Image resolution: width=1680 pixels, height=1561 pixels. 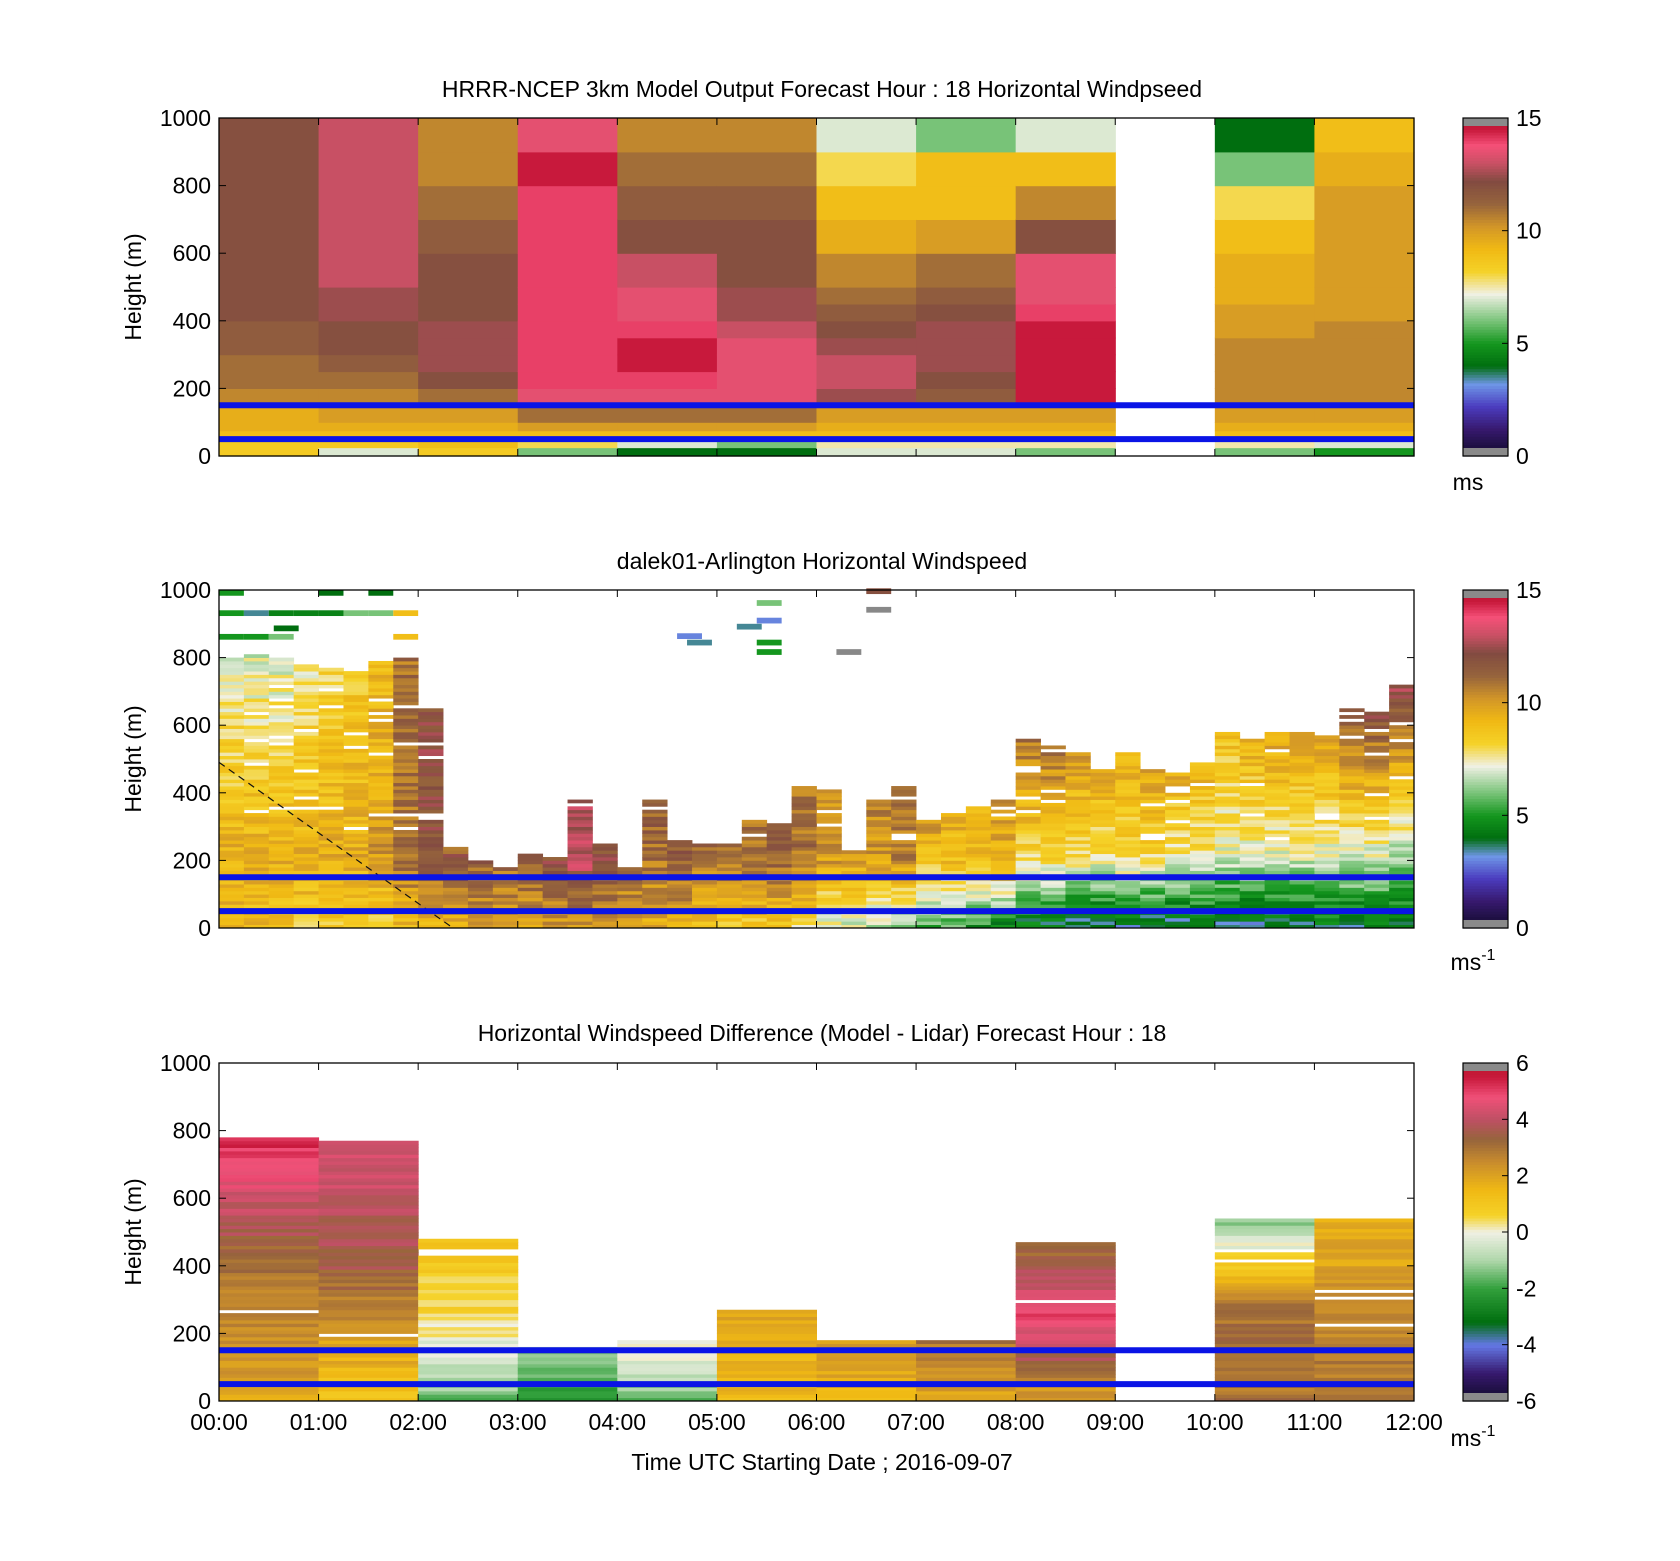 What do you see at coordinates (192, 1266) in the screenshot?
I see `y-tick-label: 400` at bounding box center [192, 1266].